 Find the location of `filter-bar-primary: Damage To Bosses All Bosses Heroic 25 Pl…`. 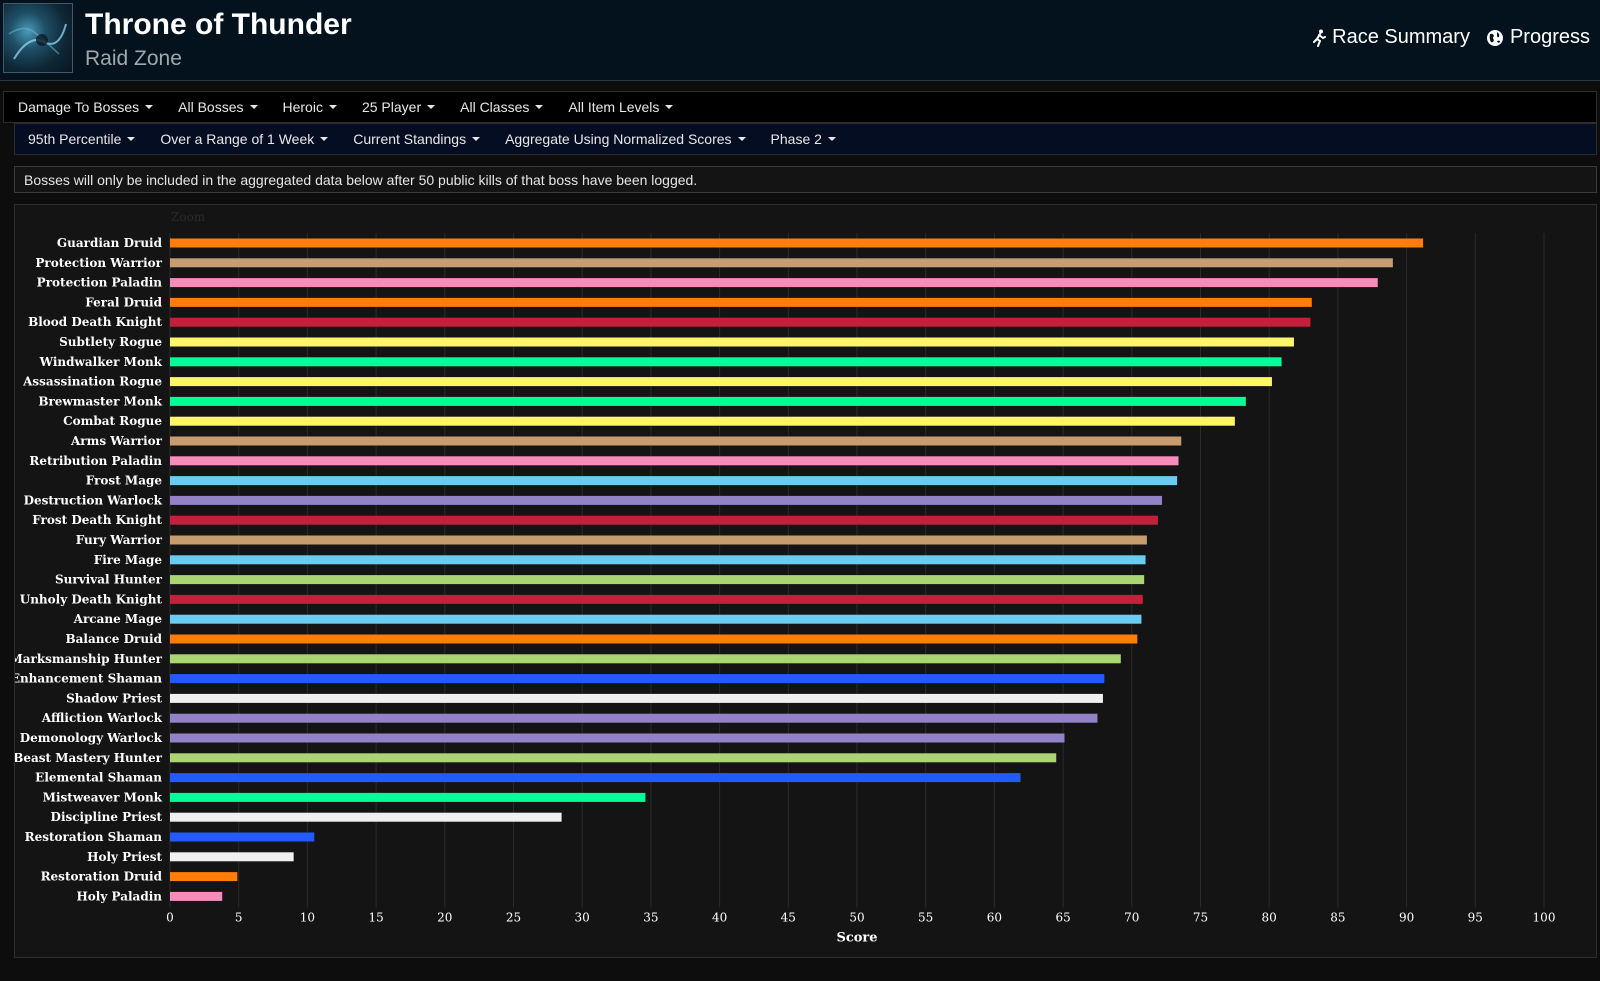

filter-bar-primary: Damage To Bosses All Bosses Heroic 25 Pl… is located at coordinates (800, 107).